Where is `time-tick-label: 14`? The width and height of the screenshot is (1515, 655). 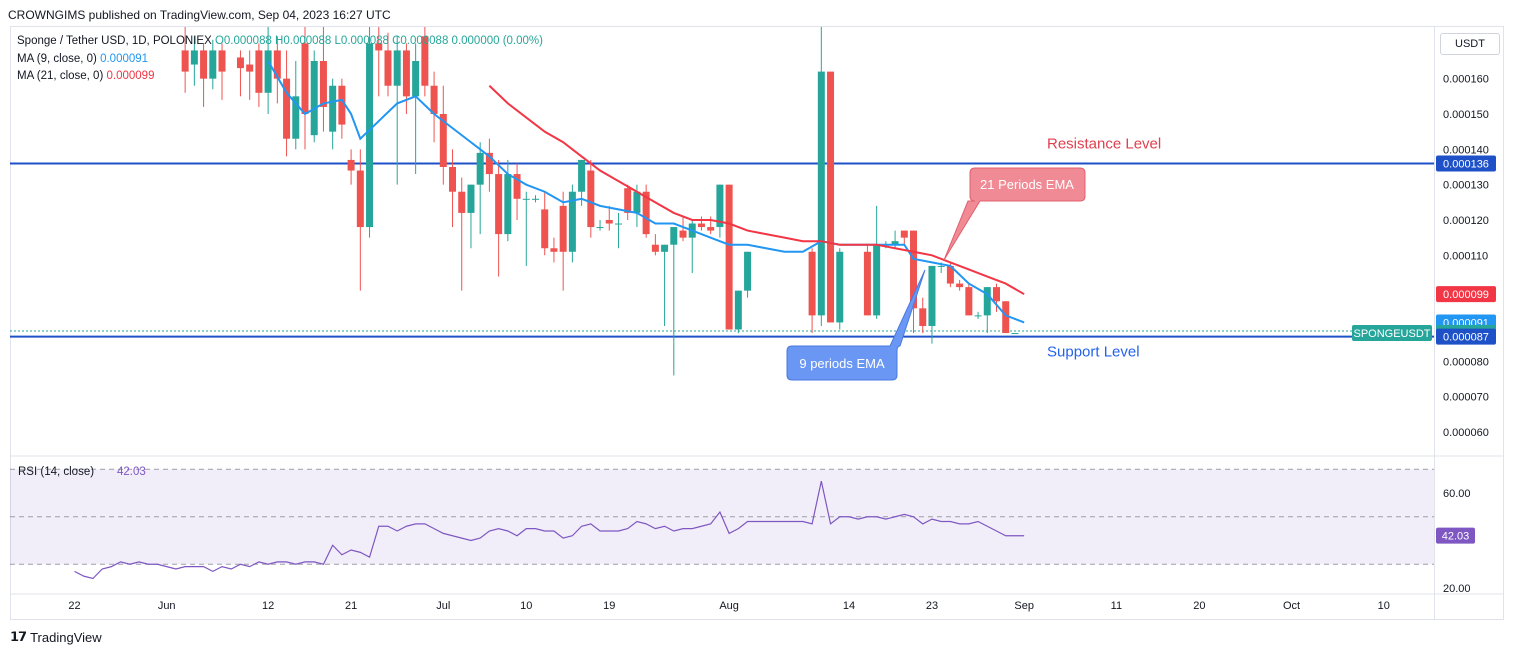 time-tick-label: 14 is located at coordinates (849, 606).